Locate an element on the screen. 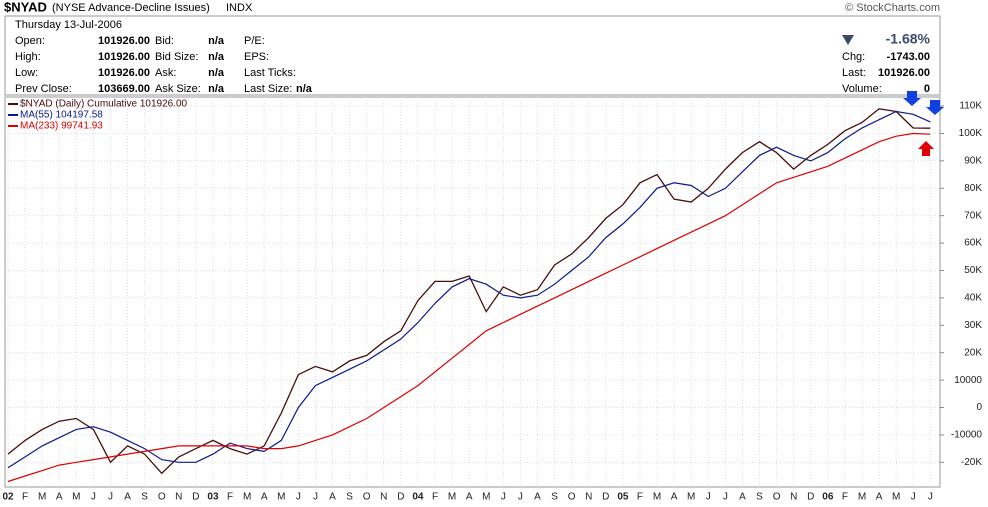  source: © StockCharts.com is located at coordinates (892, 8).